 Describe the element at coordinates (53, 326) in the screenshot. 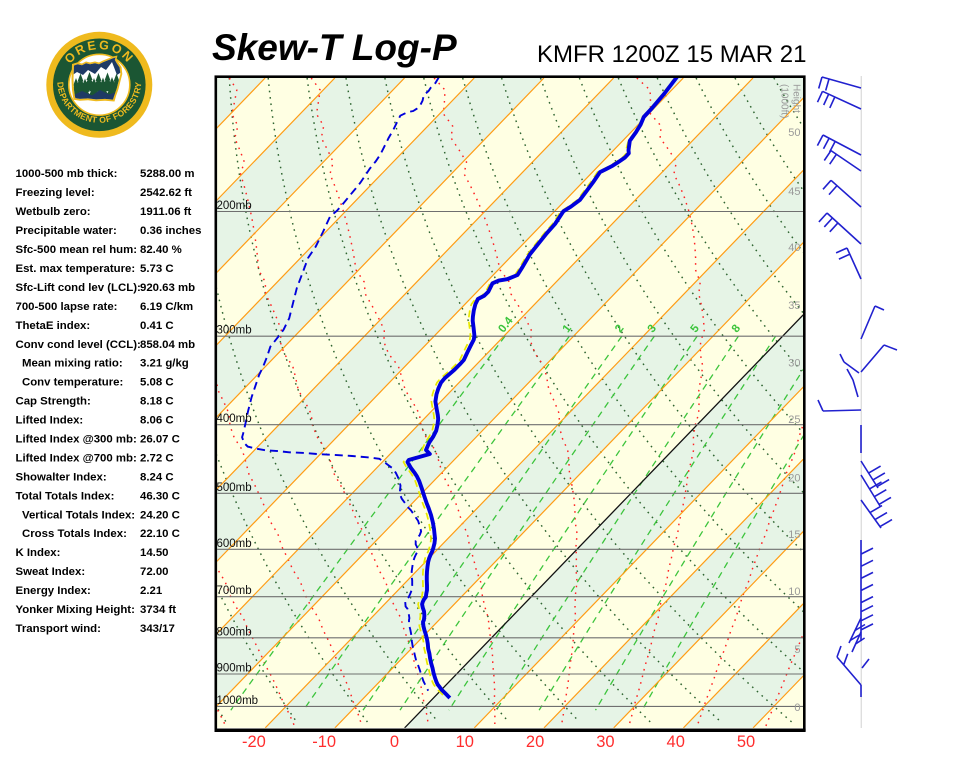

I see `svg-text: ThetaE index:` at that location.